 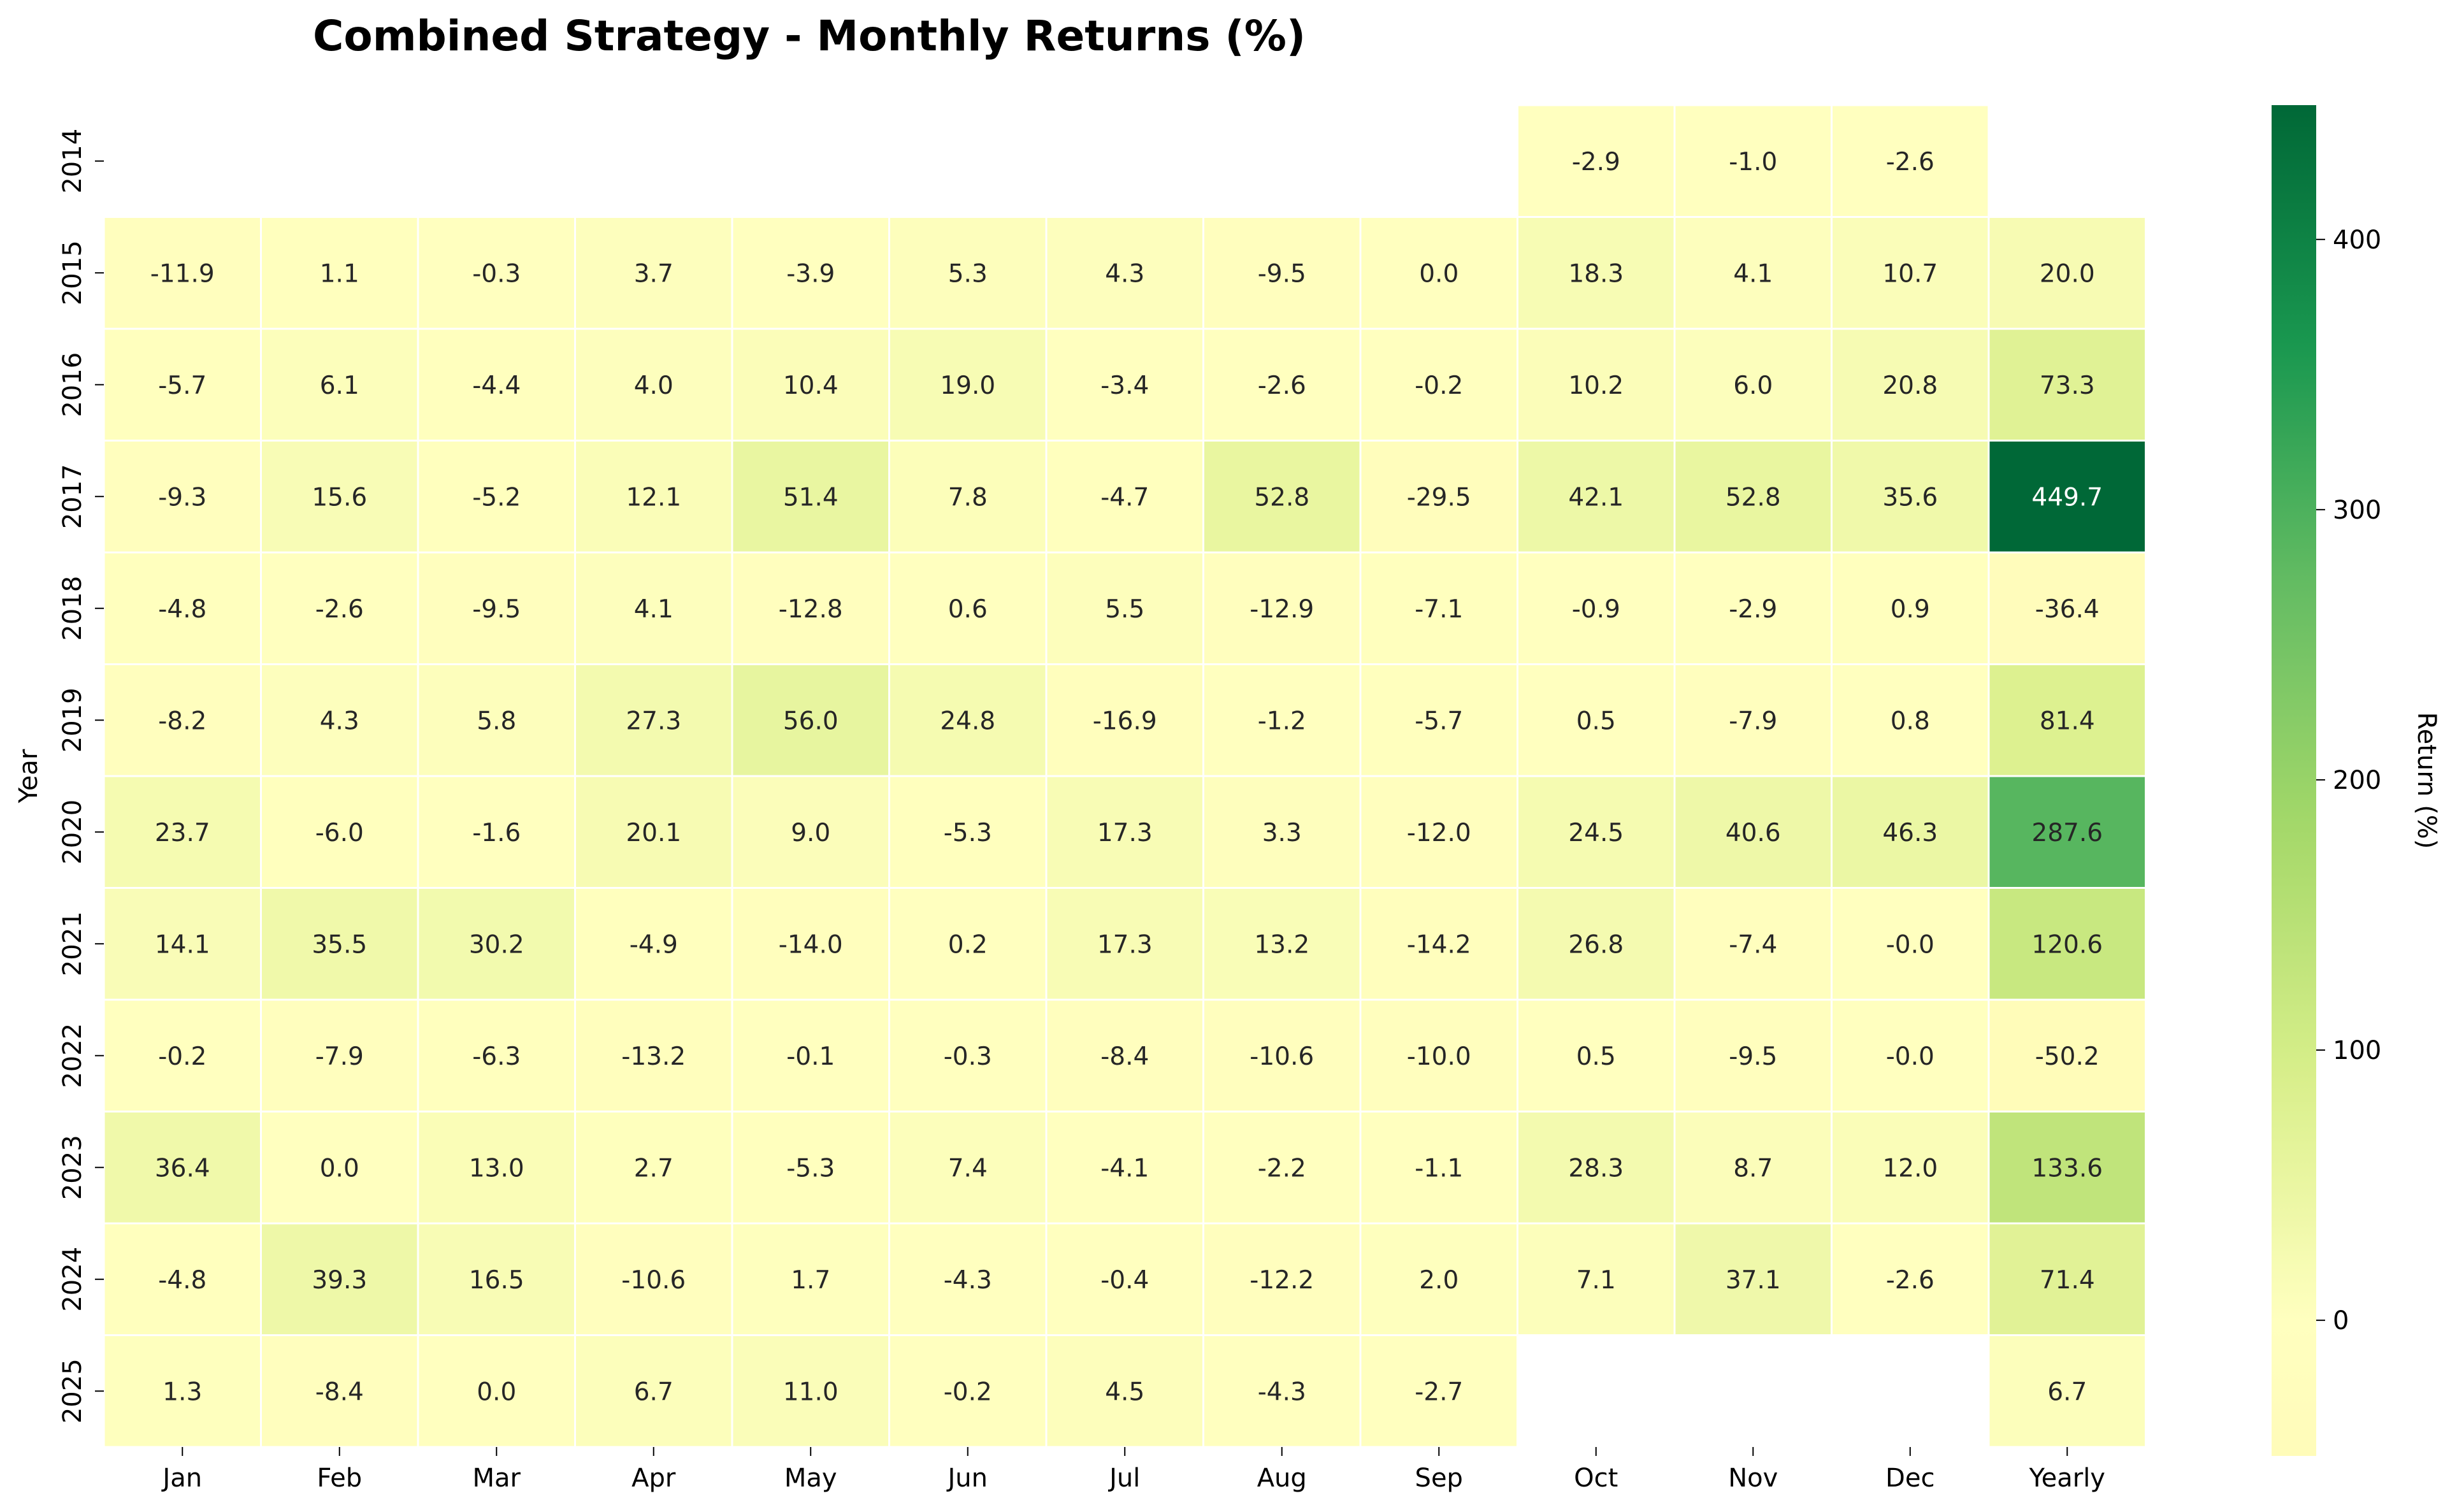 I want to click on x-tick-label: Yearly, so click(x=2067, y=1478).